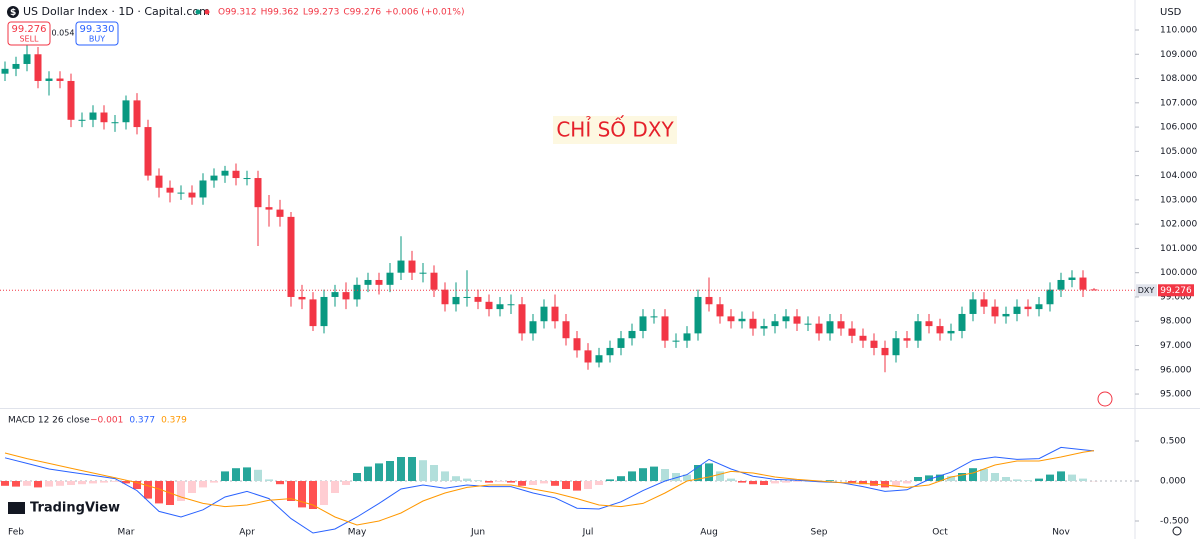  What do you see at coordinates (29, 33) in the screenshot?
I see `sell-button` at bounding box center [29, 33].